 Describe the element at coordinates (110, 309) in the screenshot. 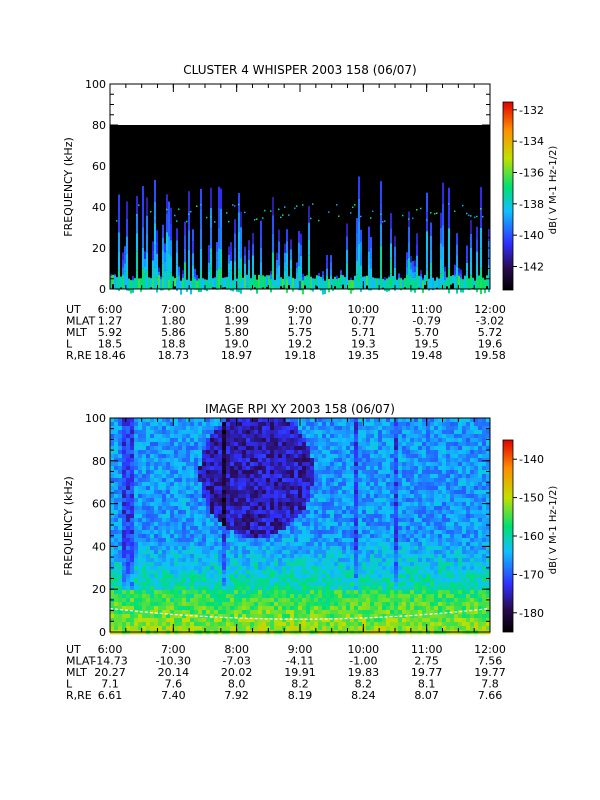

I see `ephemeris-value: 6:00` at that location.